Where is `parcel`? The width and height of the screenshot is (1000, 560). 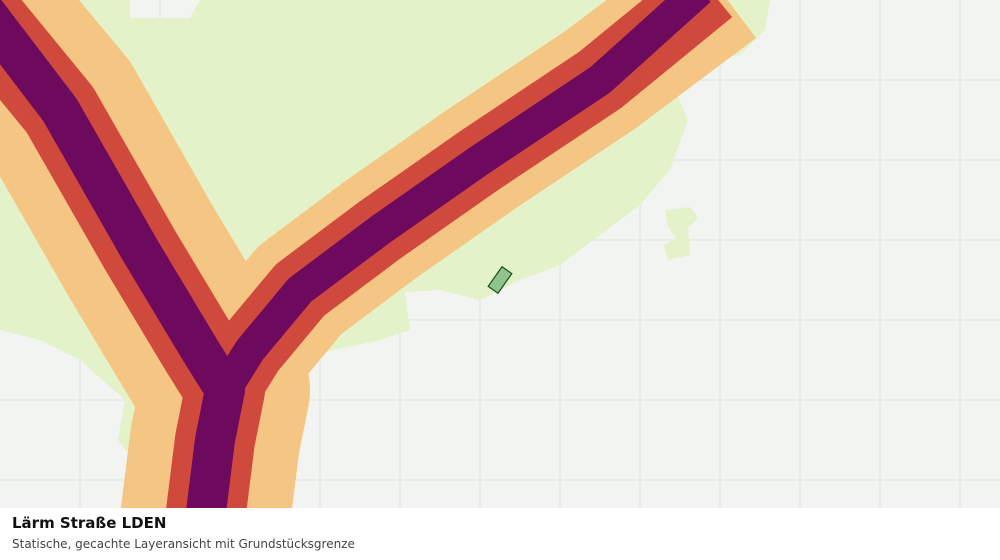
parcel is located at coordinates (500, 280).